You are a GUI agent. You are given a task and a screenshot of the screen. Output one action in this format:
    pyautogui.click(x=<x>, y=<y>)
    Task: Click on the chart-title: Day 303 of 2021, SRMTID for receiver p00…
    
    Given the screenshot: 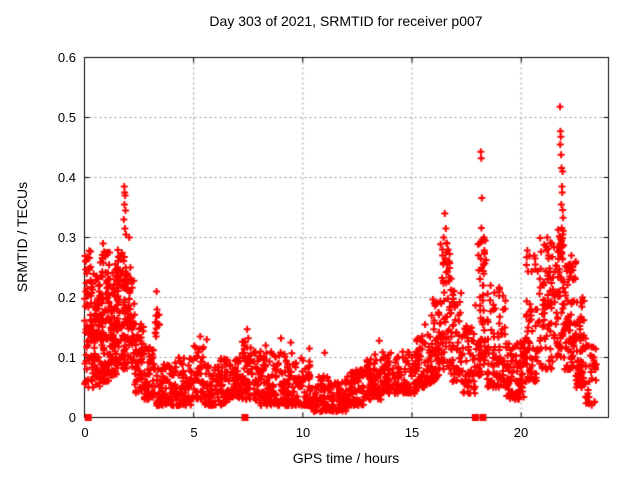 What is the action you would take?
    pyautogui.click(x=346, y=21)
    